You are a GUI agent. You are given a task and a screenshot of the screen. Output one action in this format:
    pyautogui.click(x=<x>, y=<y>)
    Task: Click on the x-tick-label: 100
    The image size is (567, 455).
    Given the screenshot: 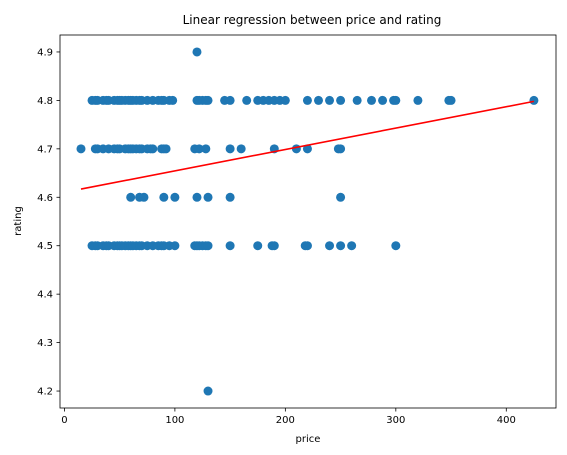 What is the action you would take?
    pyautogui.click(x=174, y=420)
    